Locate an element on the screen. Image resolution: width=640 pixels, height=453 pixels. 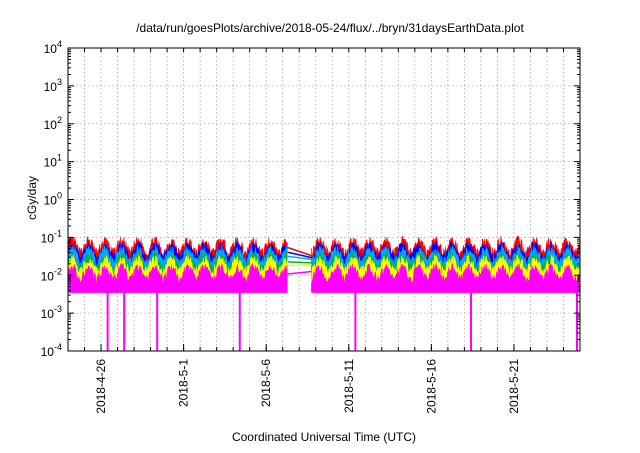
x-tick-label: 2018-5-6 is located at coordinates (266, 383).